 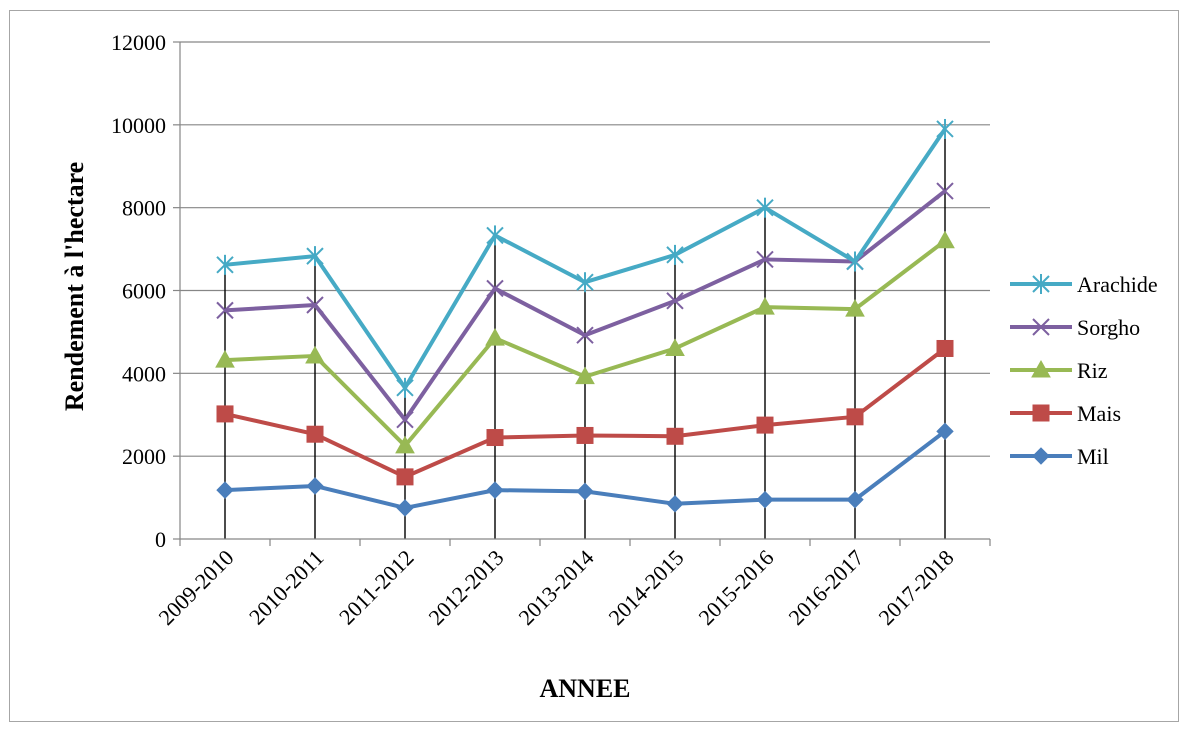 I want to click on x-axis-title: ANNEE, so click(x=584, y=688).